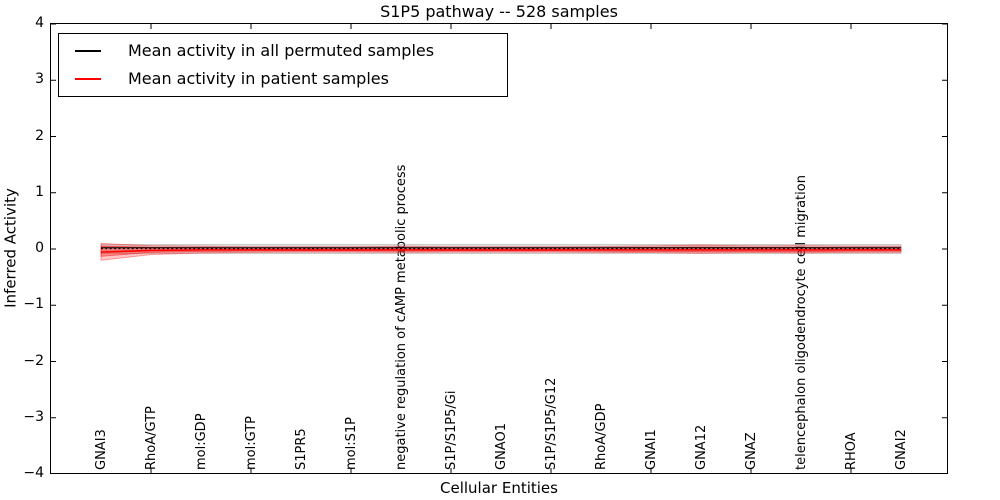 This screenshot has height=500, width=1000. I want to click on chart-title: S1P5 pathway -- 528 samples, so click(499, 11).